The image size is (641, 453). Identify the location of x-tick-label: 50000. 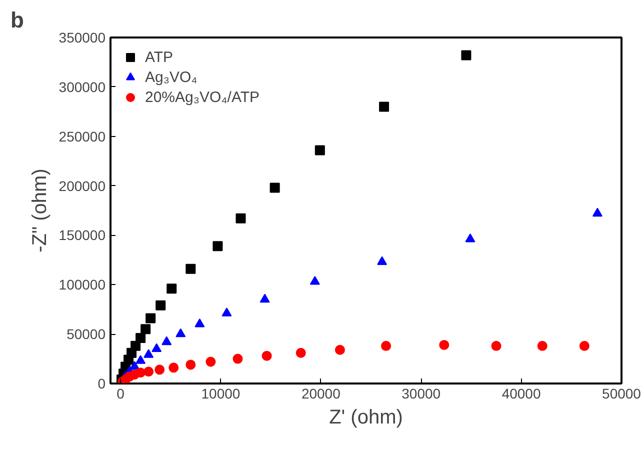
(621, 394).